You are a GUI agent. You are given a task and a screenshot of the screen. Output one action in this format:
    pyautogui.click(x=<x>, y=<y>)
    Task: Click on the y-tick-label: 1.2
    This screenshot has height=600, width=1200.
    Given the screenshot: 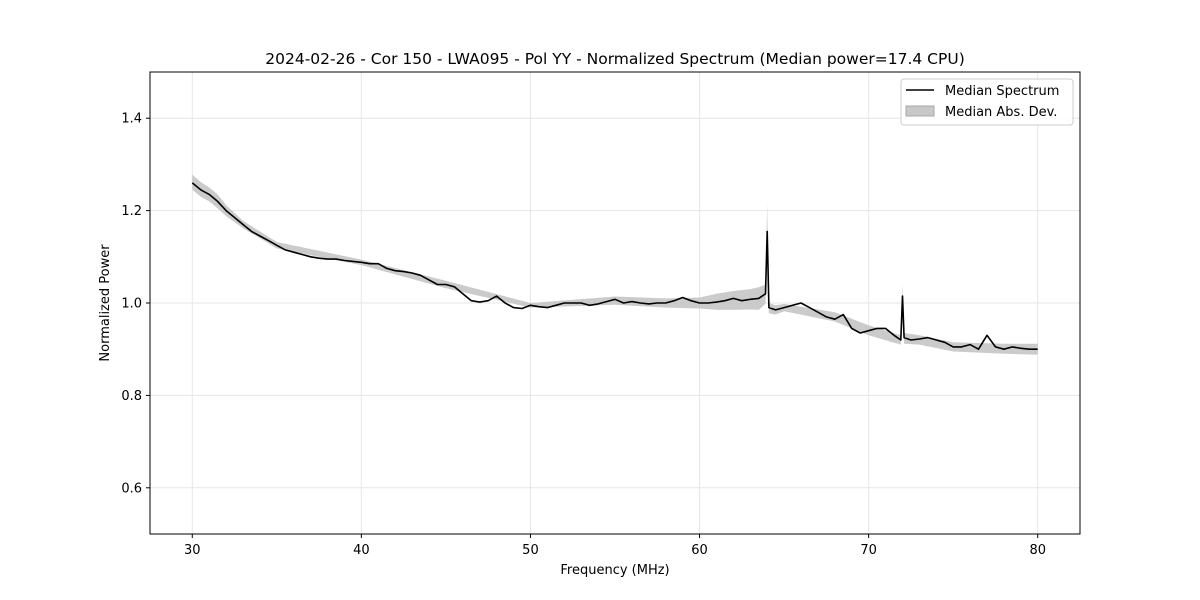 What is the action you would take?
    pyautogui.click(x=131, y=211)
    